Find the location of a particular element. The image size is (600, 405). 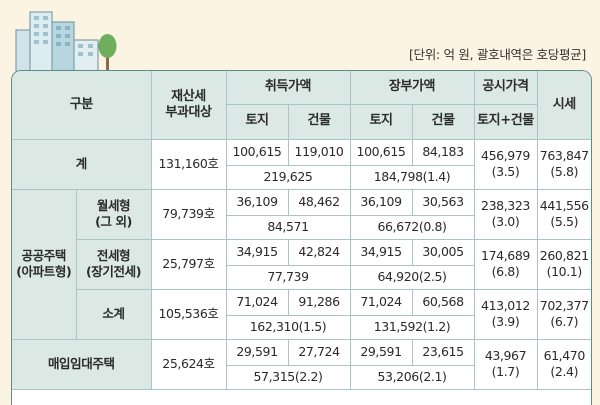

purchase-official: 43,967 (1.7) is located at coordinates (505, 364).